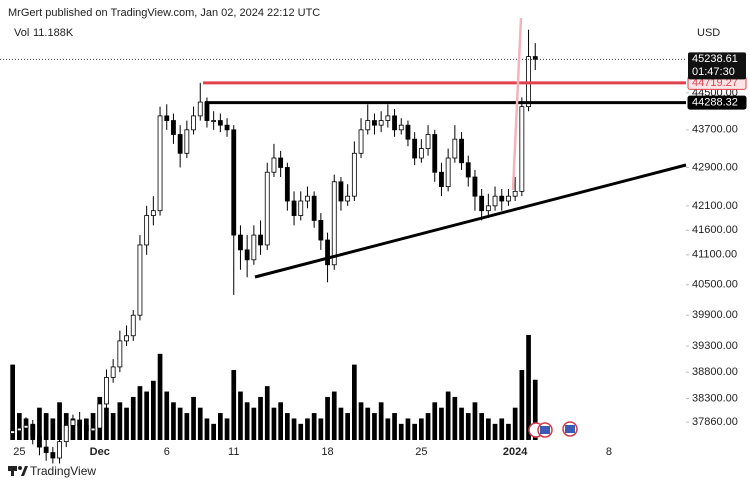 The image size is (750, 486). I want to click on y-tick-label: 42100.00, so click(715, 206).